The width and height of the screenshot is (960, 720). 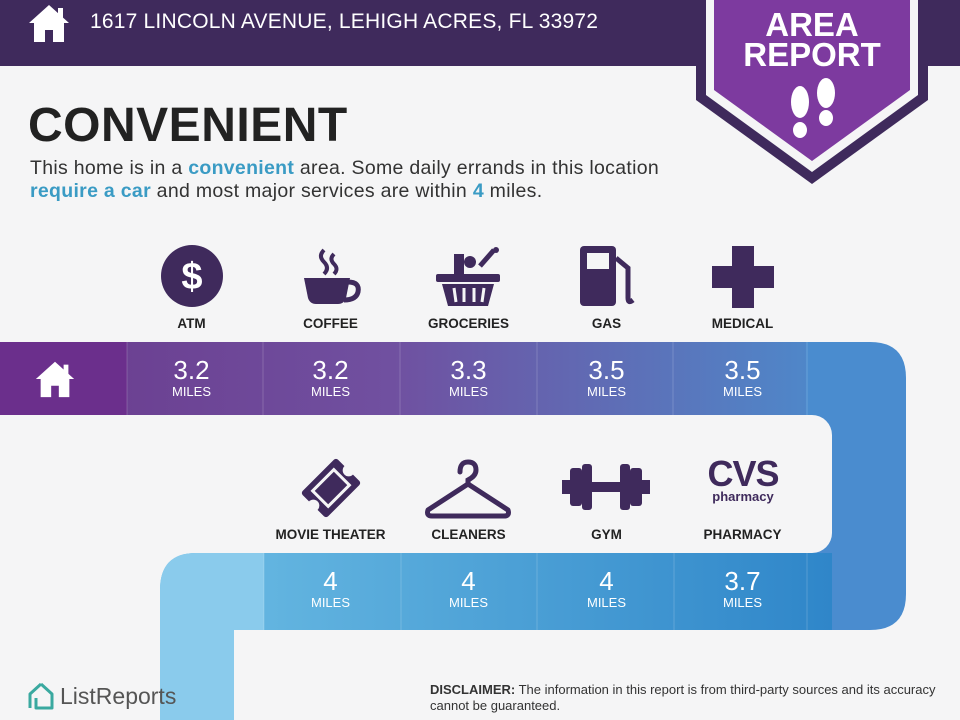 I want to click on page-title: CONVENIENT, so click(x=188, y=125).